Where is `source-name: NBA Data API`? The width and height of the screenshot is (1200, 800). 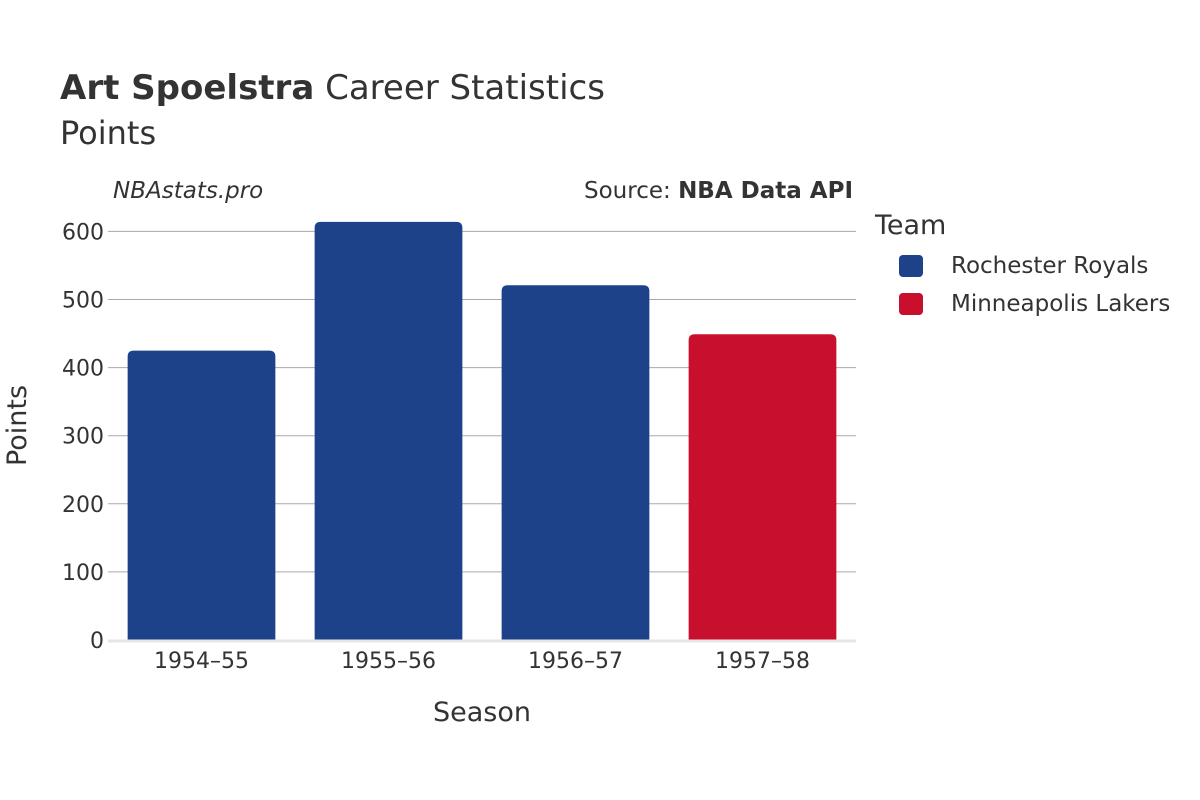 source-name: NBA Data API is located at coordinates (765, 191).